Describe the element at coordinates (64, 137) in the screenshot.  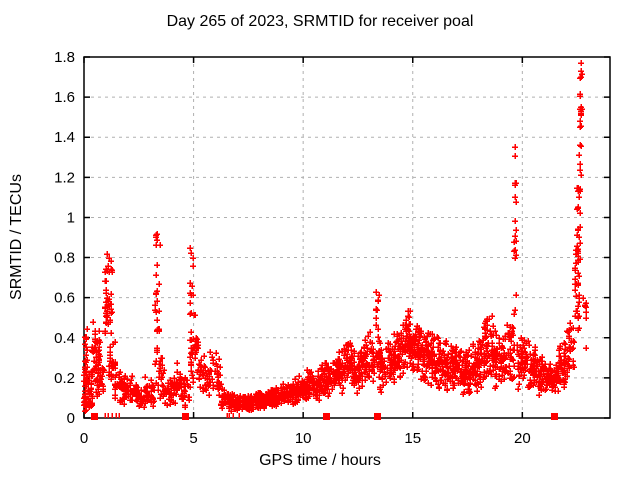
I see `y-tick-label: 1.4` at that location.